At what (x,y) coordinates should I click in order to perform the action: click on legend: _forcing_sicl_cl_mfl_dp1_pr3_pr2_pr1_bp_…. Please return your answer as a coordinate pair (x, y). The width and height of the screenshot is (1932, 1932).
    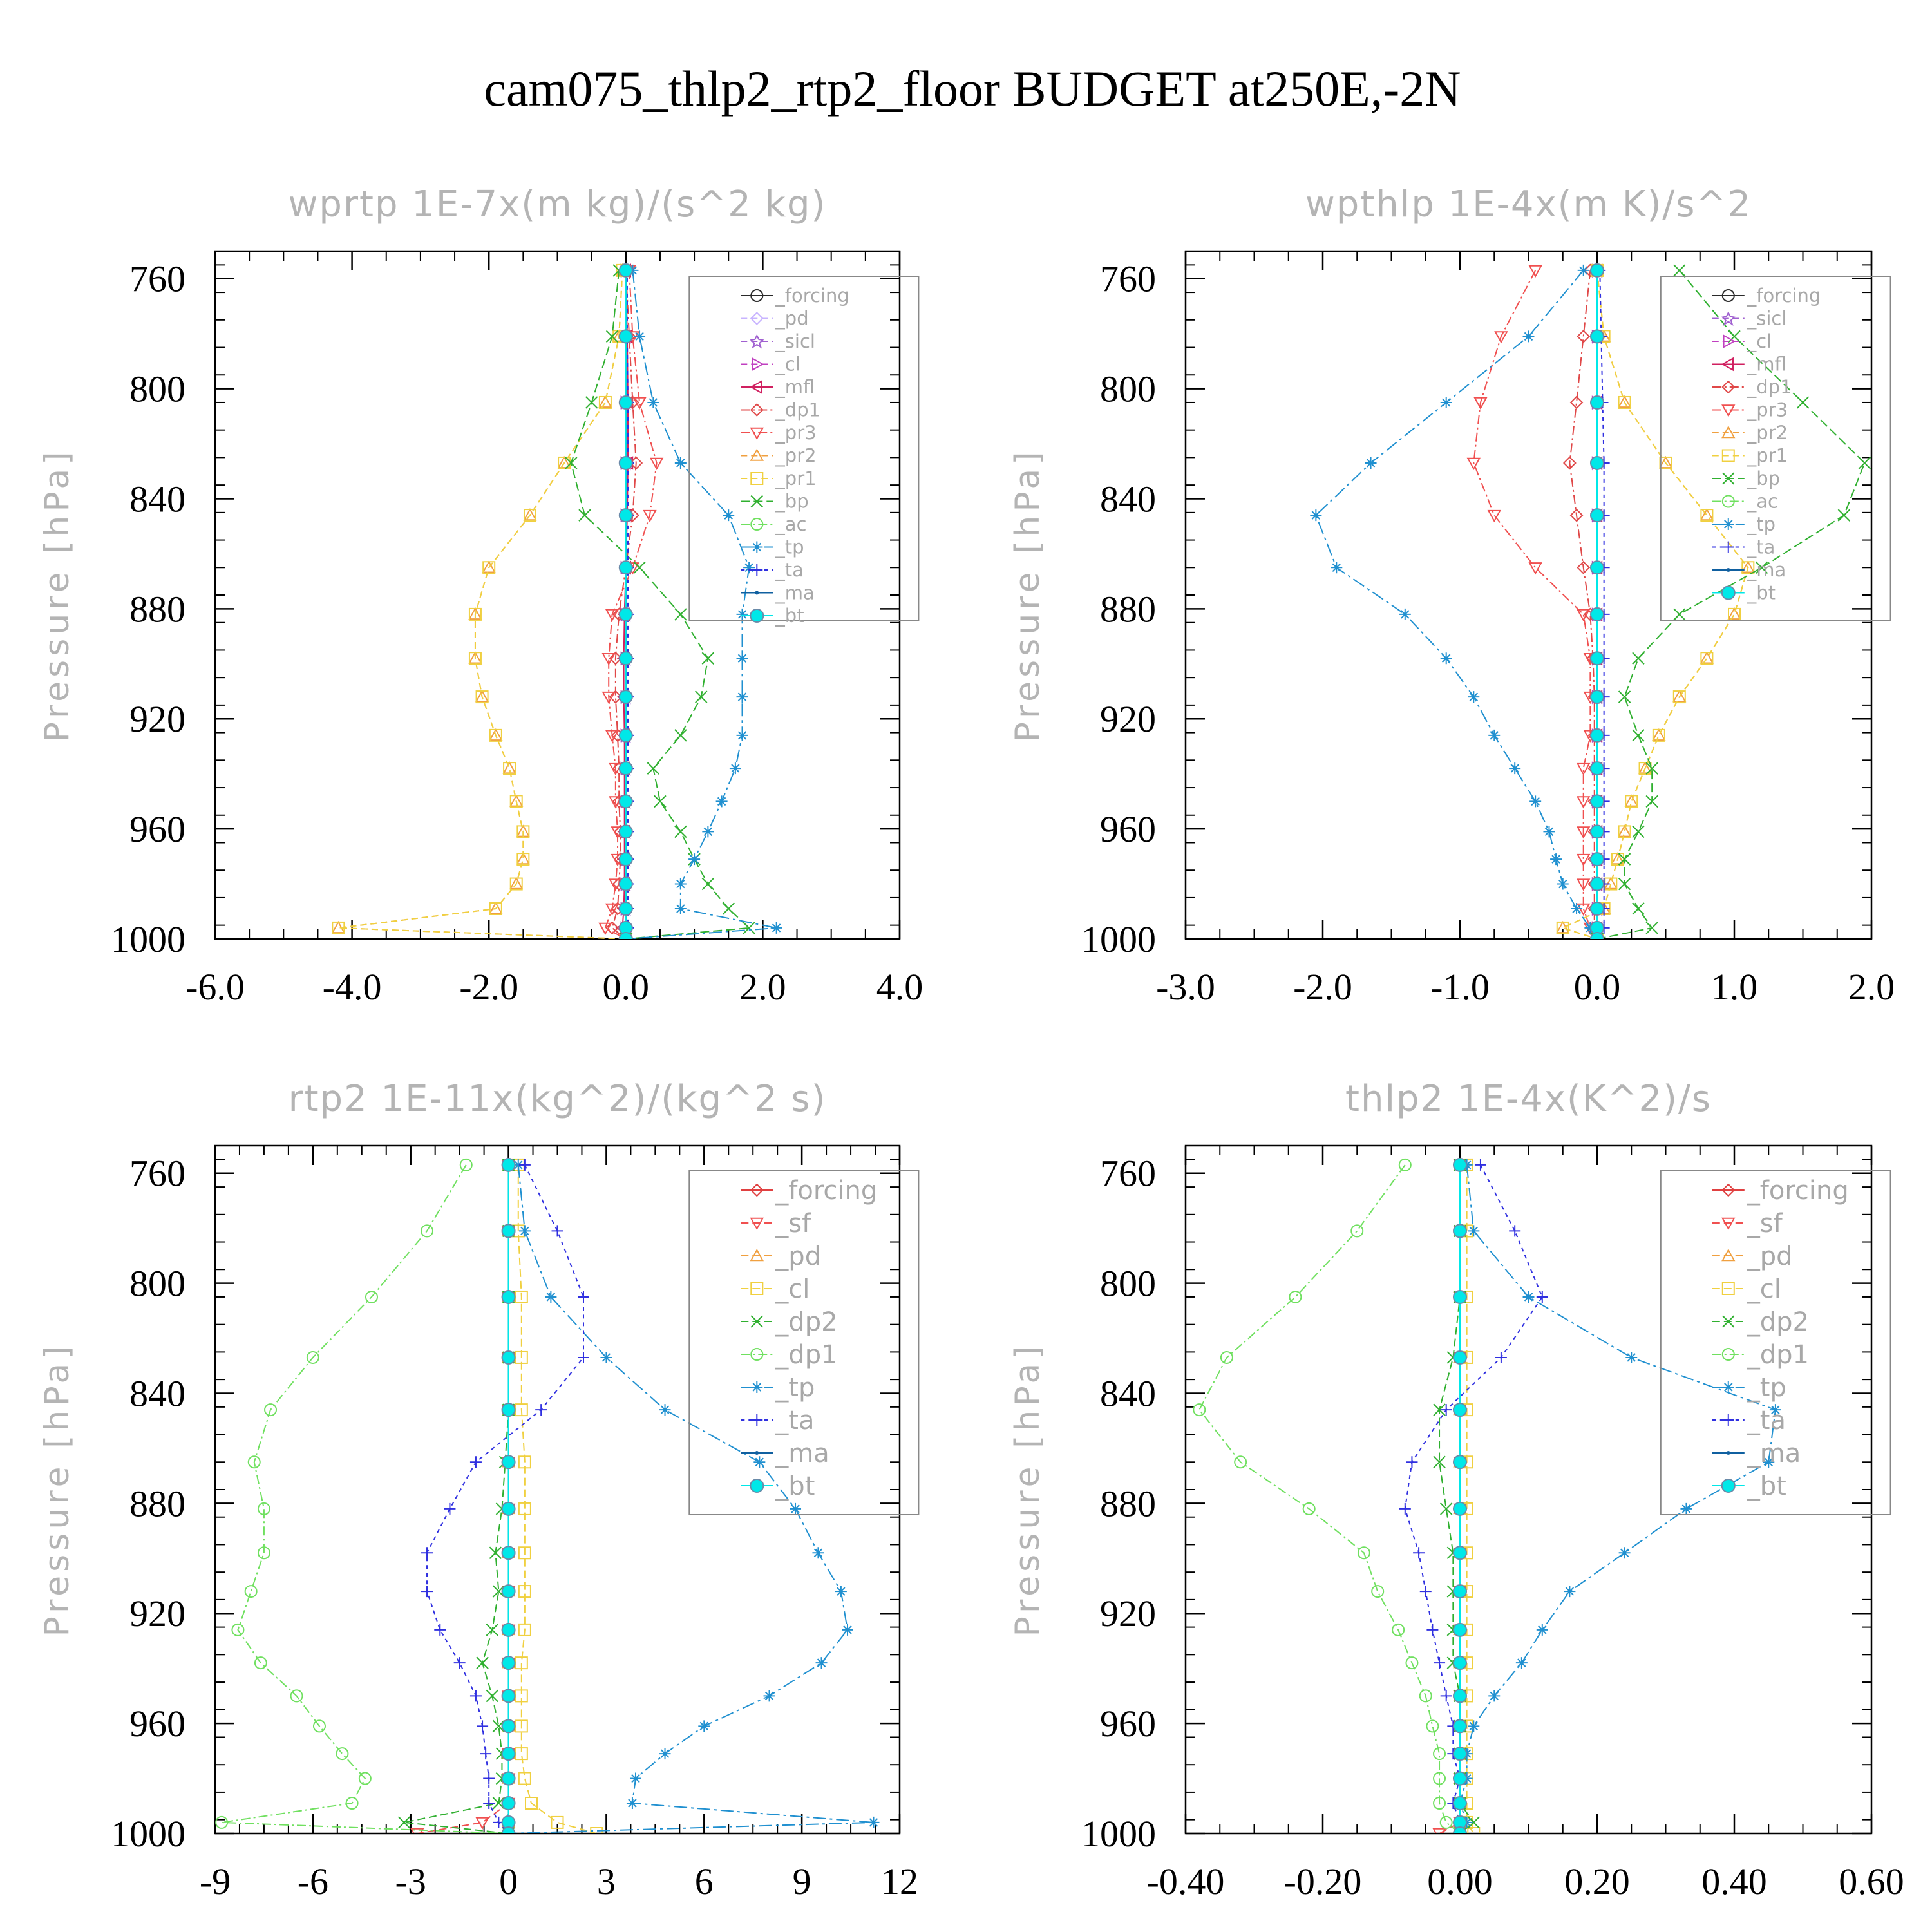
    Looking at the image, I should click on (1775, 448).